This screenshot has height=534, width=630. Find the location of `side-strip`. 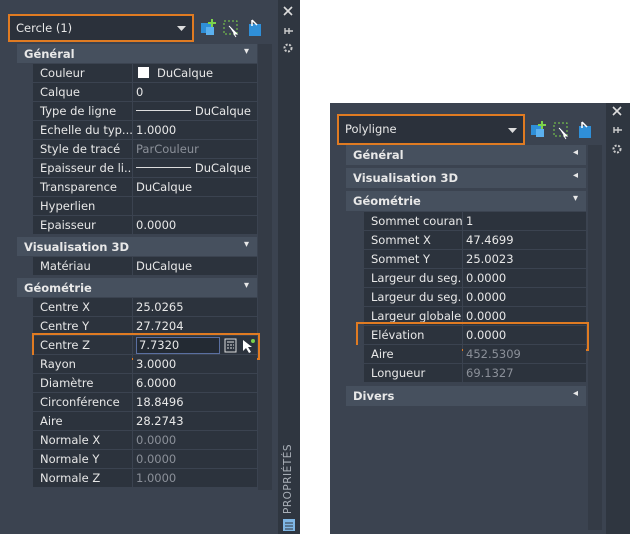

side-strip is located at coordinates (618, 318).